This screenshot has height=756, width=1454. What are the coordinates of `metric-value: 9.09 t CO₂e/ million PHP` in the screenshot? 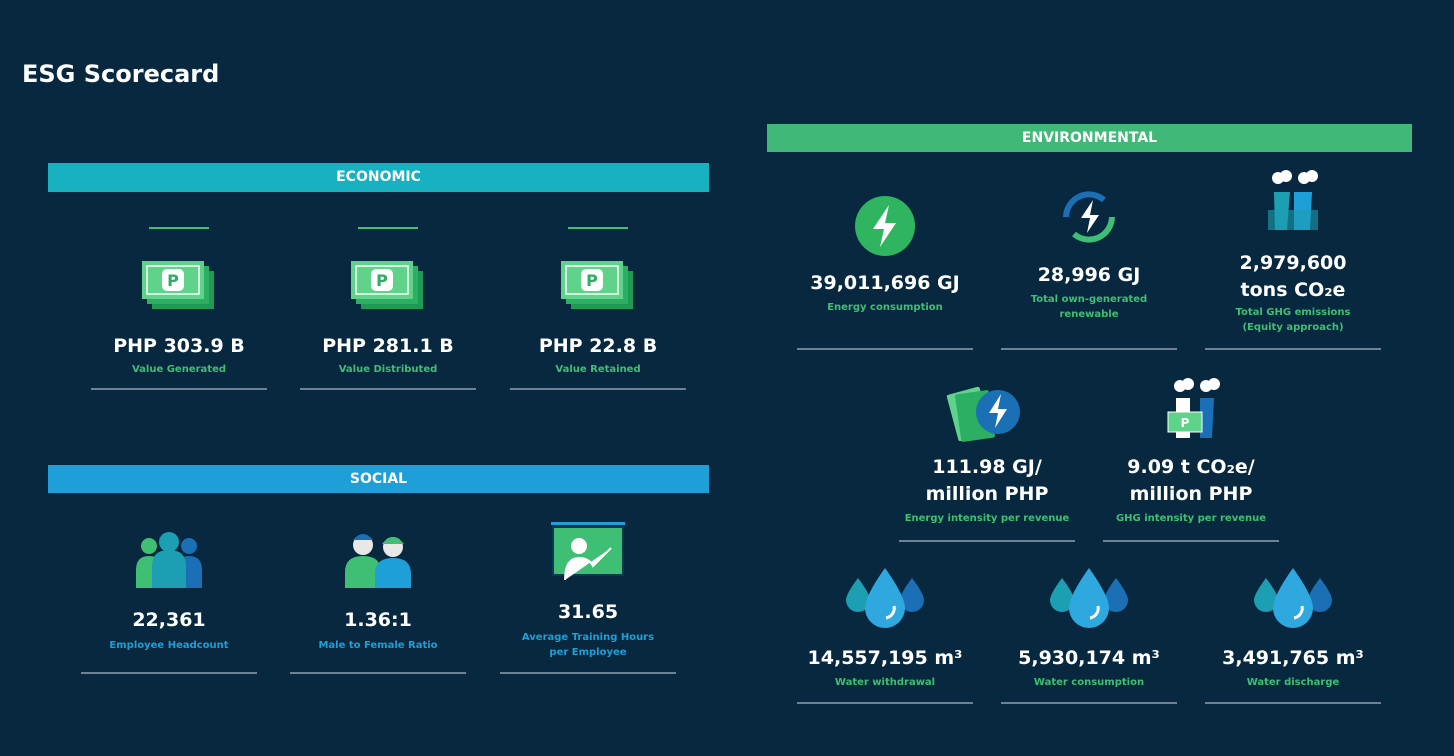 It's located at (1191, 480).